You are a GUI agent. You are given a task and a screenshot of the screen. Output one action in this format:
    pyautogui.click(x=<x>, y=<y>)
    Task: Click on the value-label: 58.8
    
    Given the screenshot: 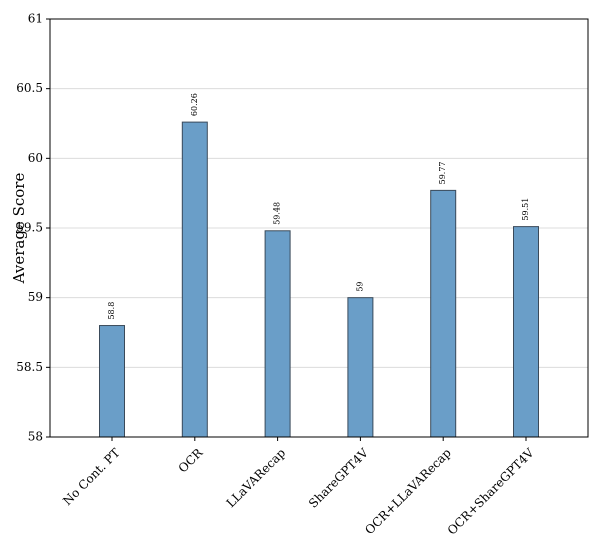 What is the action you would take?
    pyautogui.click(x=111, y=311)
    